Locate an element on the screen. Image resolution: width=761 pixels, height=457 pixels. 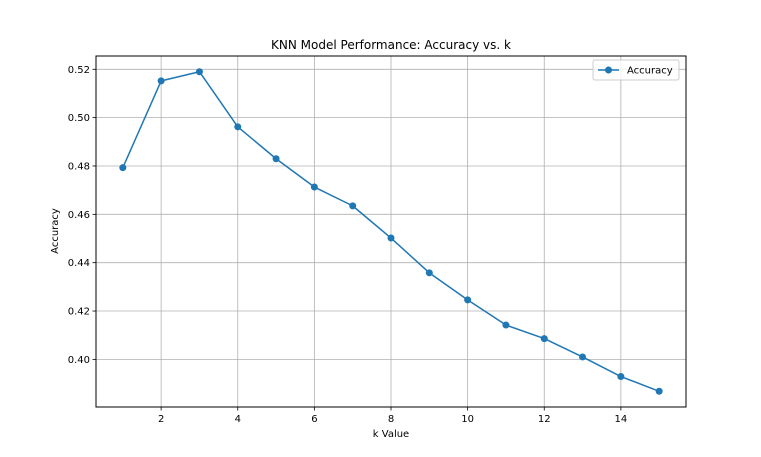
y-axis-ticks: 0.40 0.42 0.44 0.46 0.48 0.50 0.52 is located at coordinates (82, 215).